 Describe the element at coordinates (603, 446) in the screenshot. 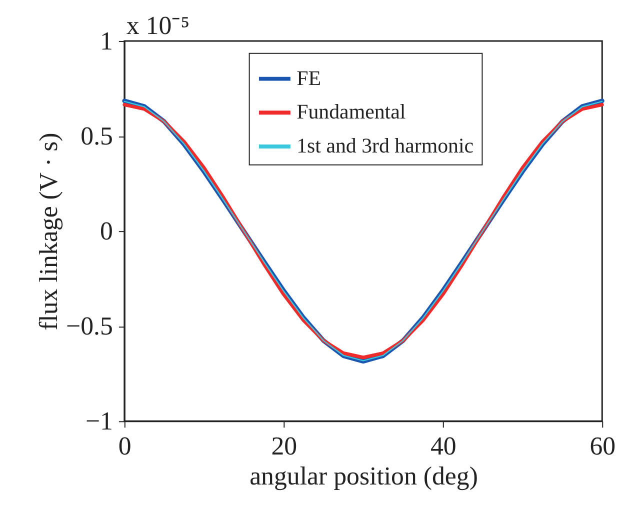

I see `x-tick-label: 60` at that location.